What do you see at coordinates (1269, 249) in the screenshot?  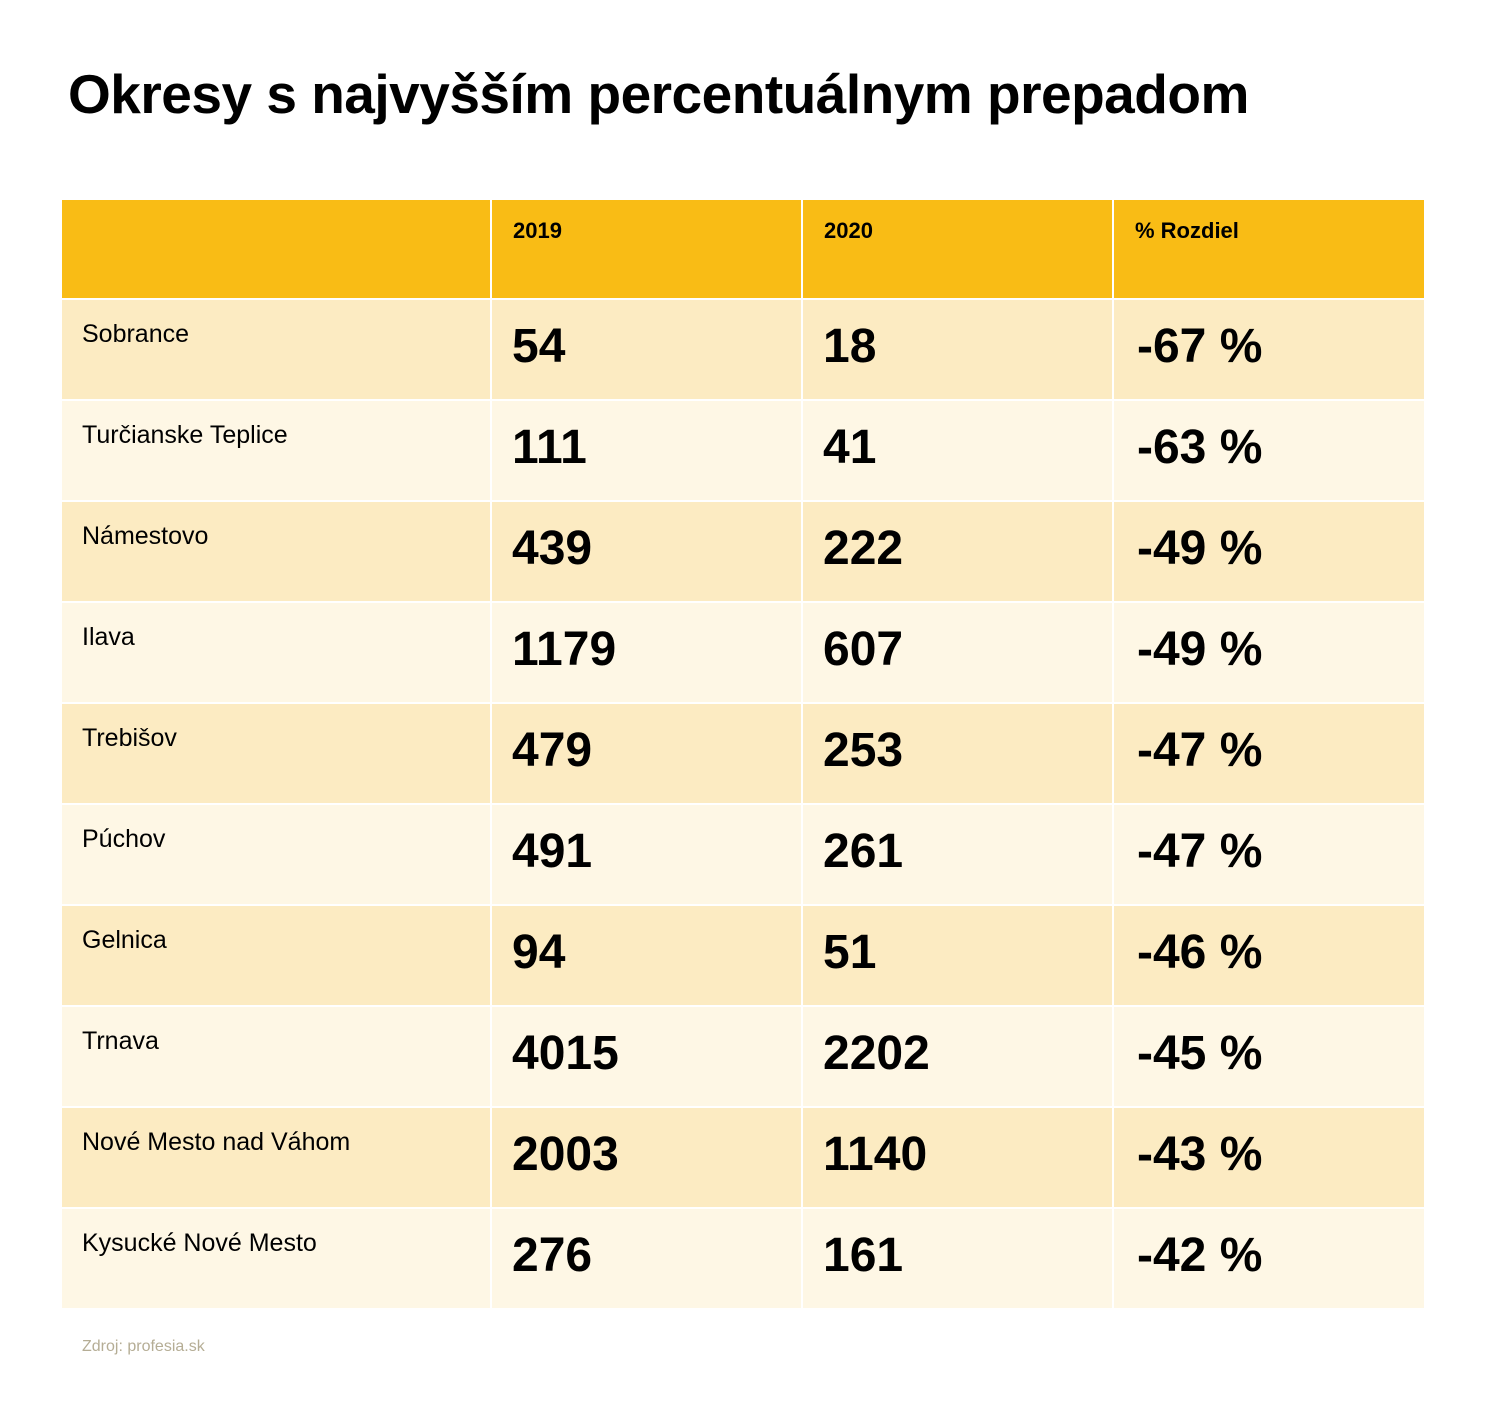 I see `header-diff: % Rozdiel` at bounding box center [1269, 249].